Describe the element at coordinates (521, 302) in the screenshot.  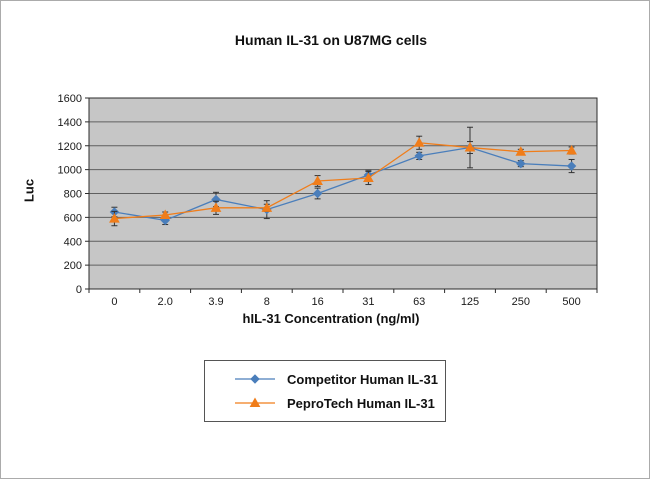
I see `x-tick-label: 250` at that location.